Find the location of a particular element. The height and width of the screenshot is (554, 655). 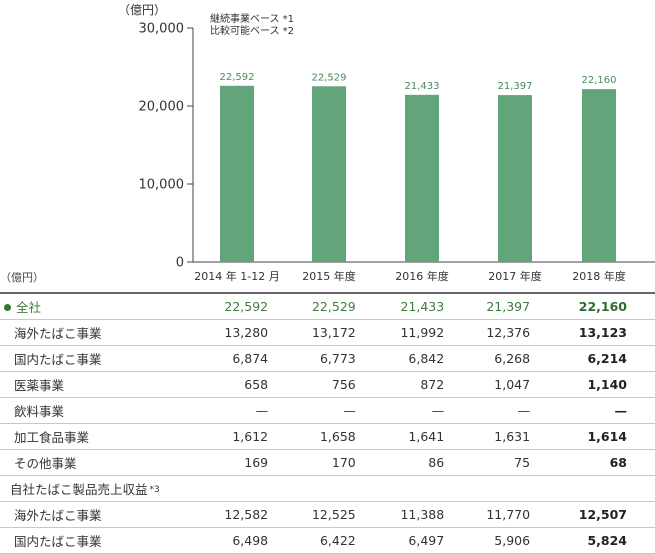

table-row: 海外たばこ事業 13,280 13,172 11,992 12,376 13,123 is located at coordinates (327, 332).